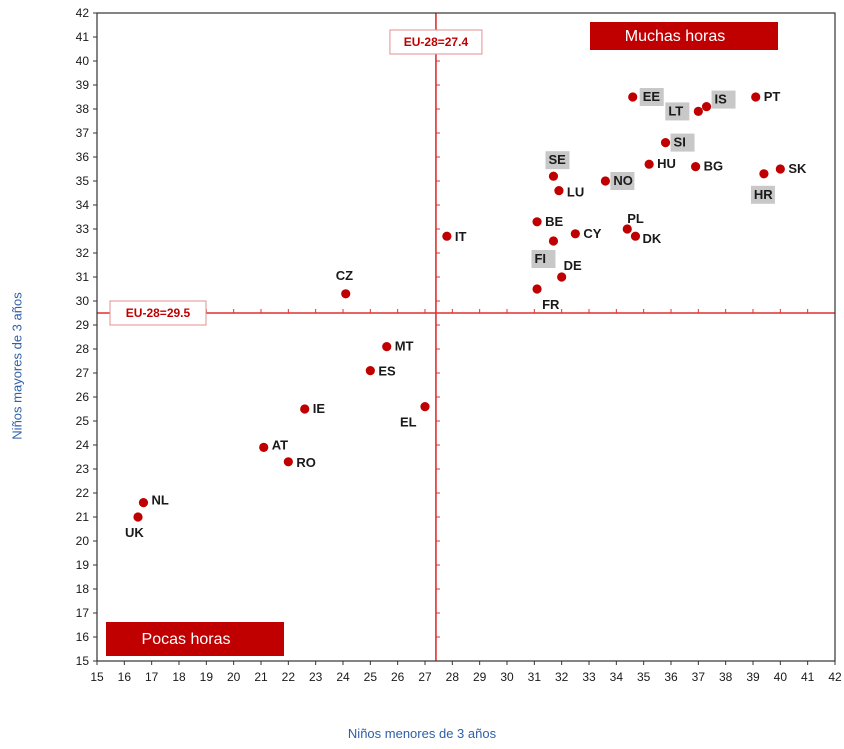  What do you see at coordinates (83, 517) in the screenshot?
I see `y-tick-label: 21` at bounding box center [83, 517].